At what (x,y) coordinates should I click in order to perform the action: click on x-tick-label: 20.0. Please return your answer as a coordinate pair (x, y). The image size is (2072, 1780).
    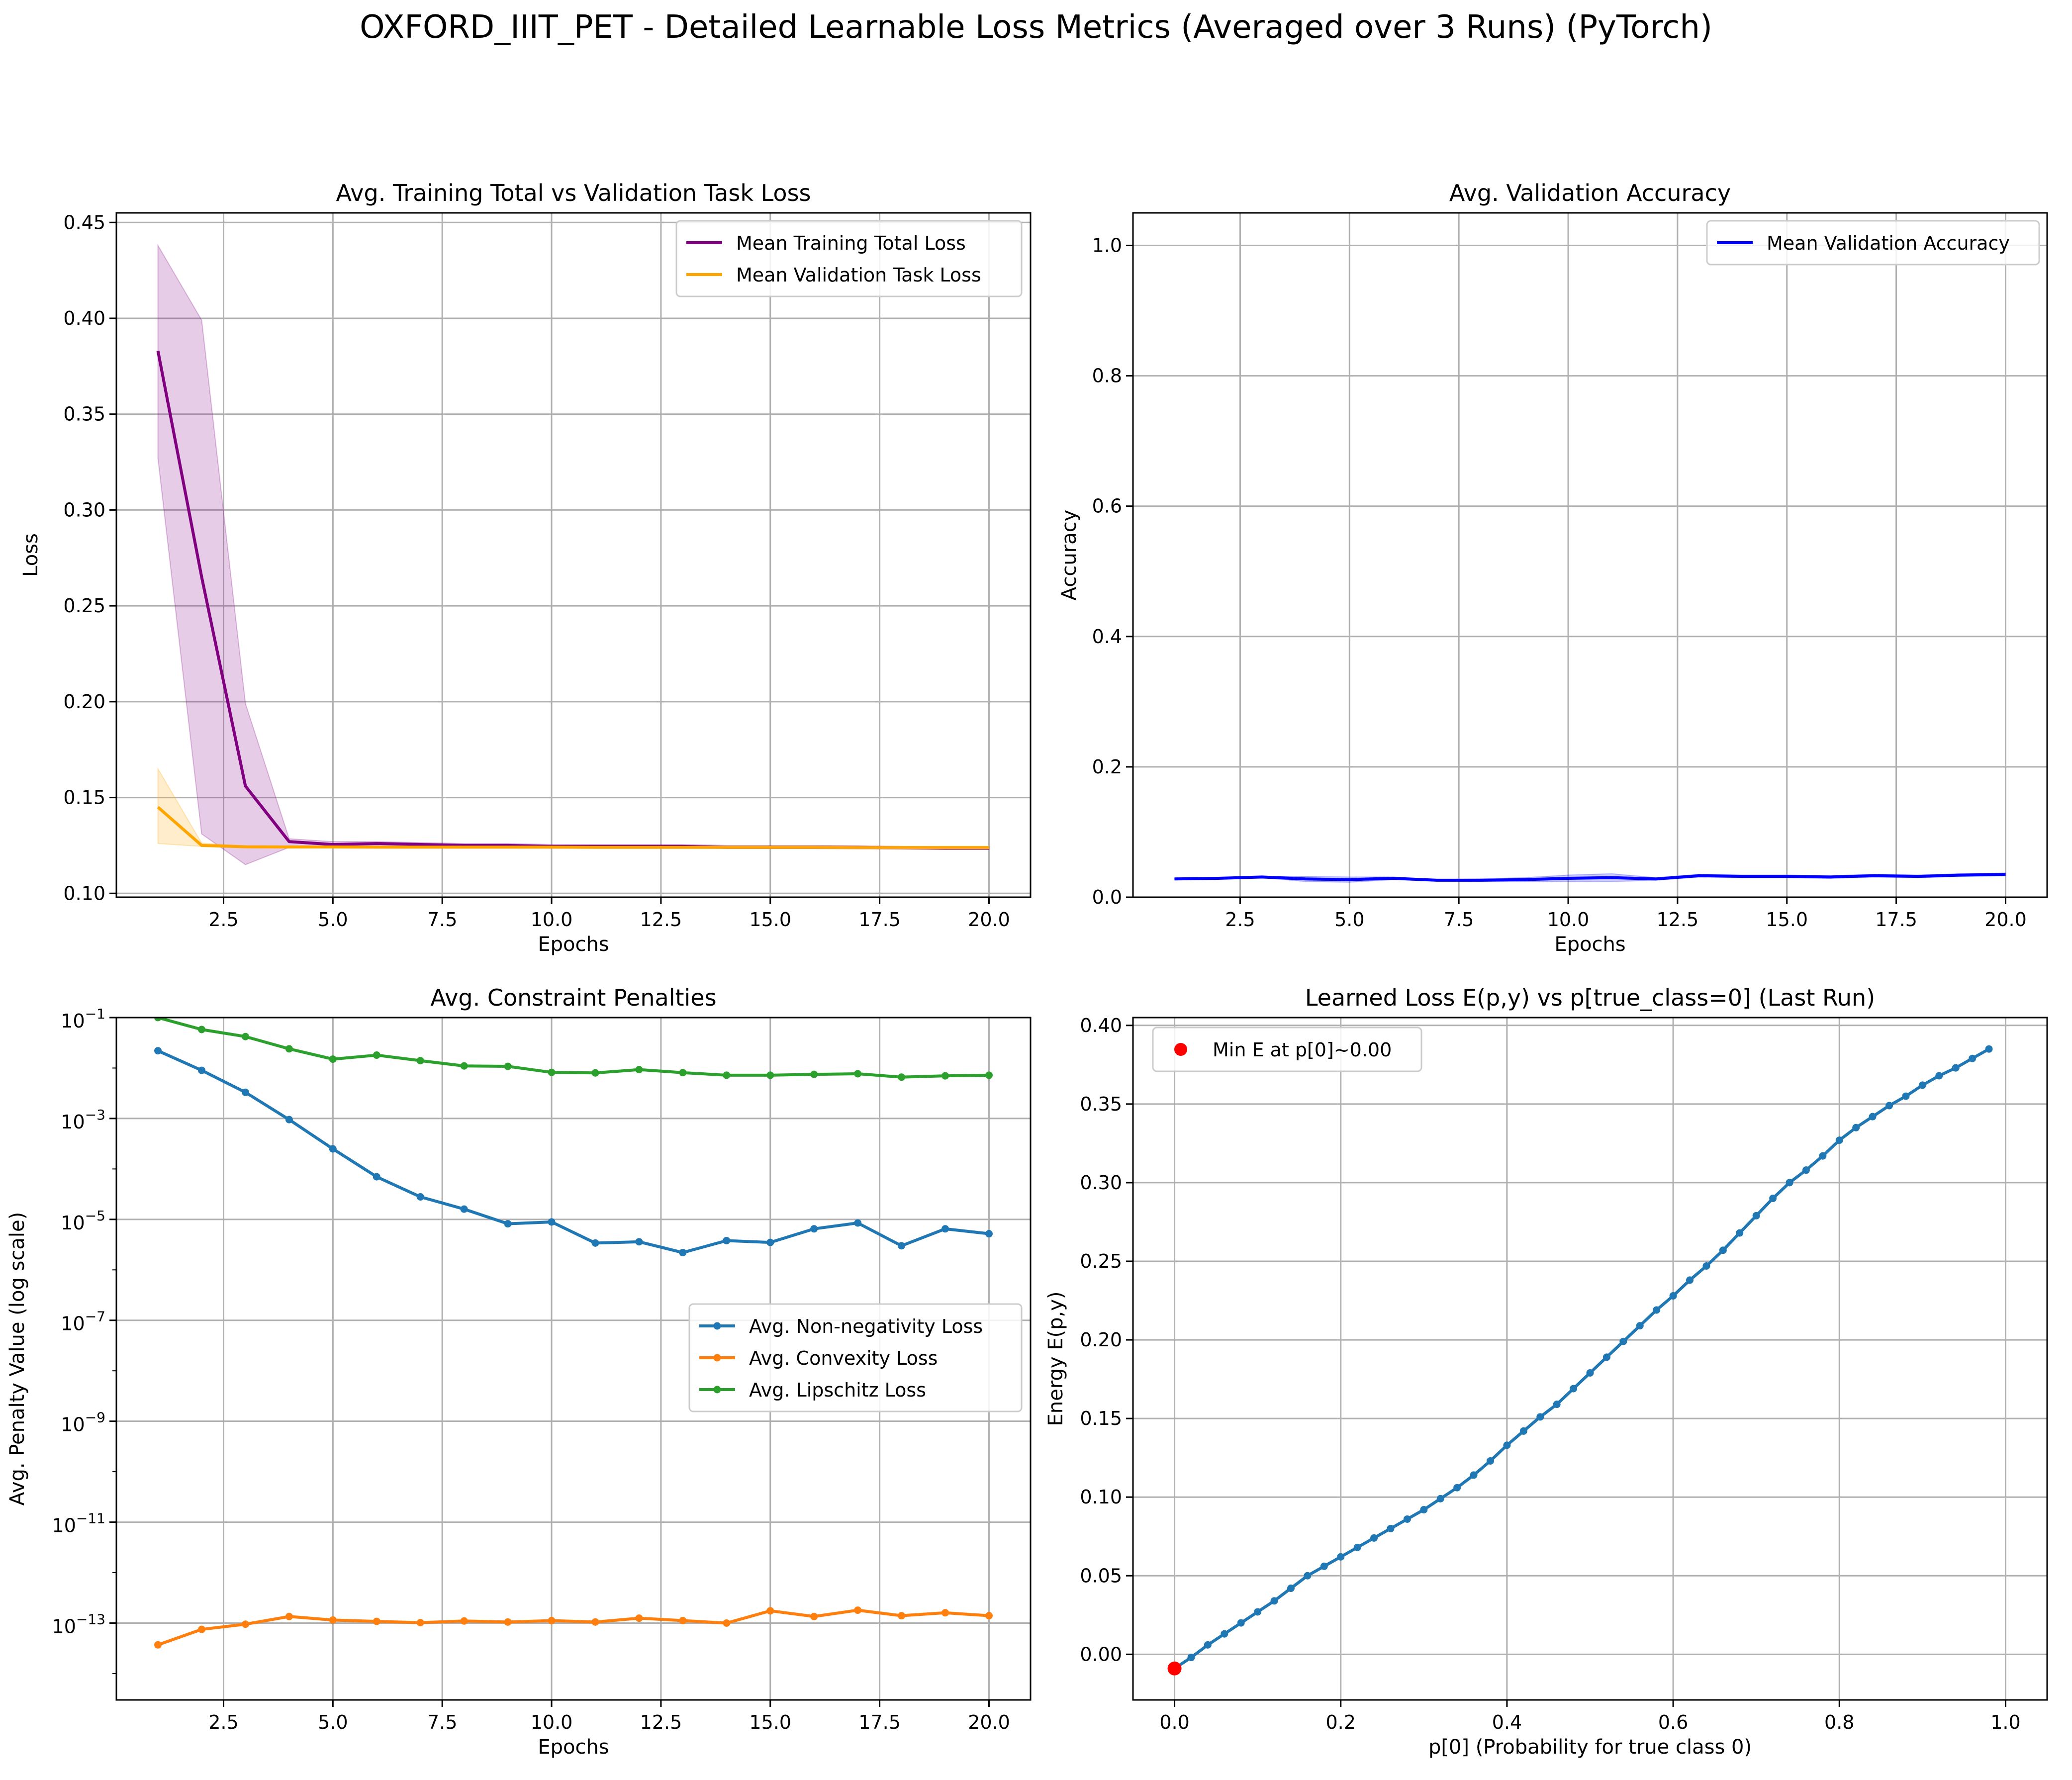
    Looking at the image, I should click on (989, 1722).